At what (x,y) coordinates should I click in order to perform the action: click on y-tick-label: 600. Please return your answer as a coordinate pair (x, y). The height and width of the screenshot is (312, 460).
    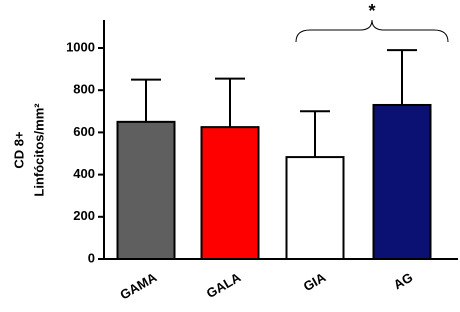
    Looking at the image, I should click on (84, 131).